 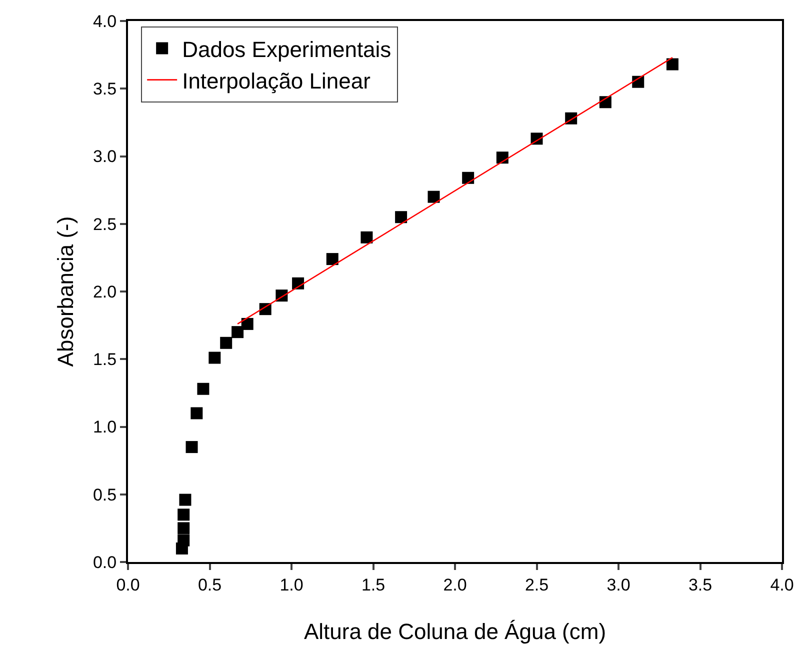 I want to click on y-tick-label: 2.0, so click(x=104, y=292).